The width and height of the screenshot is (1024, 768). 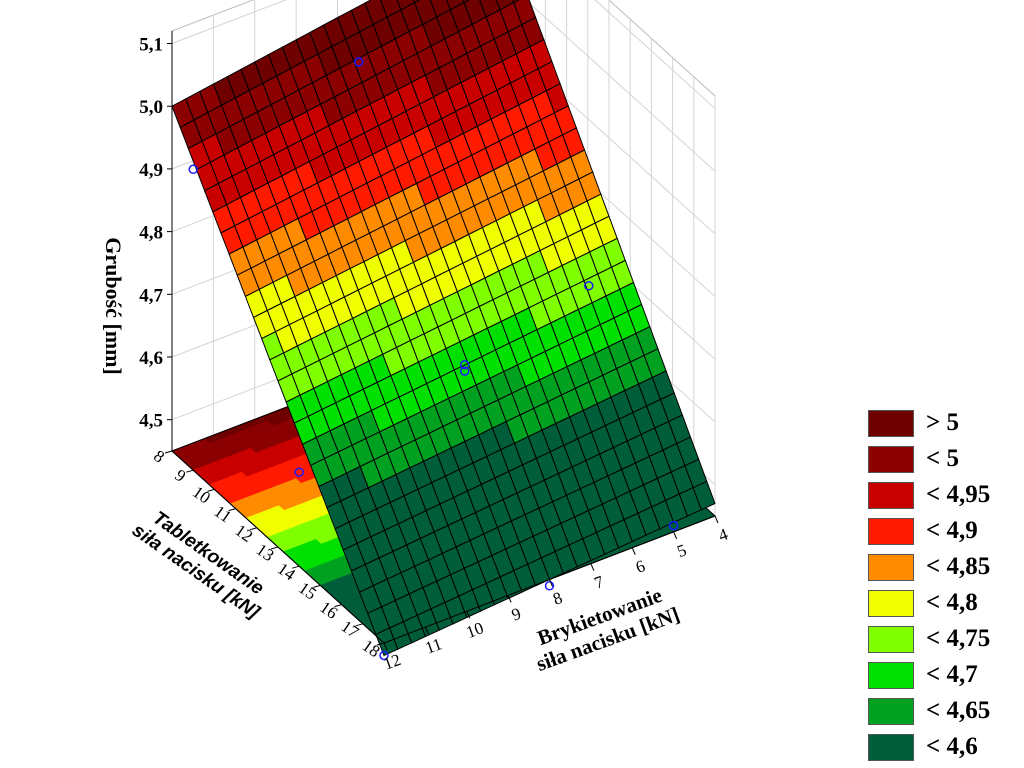 I want to click on z-tick-label: 5,1, so click(x=151, y=45).